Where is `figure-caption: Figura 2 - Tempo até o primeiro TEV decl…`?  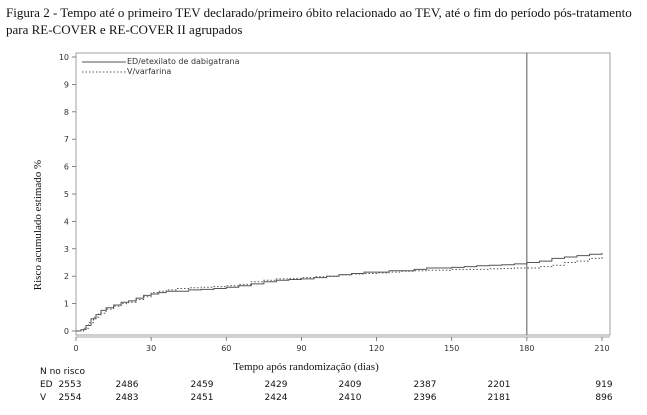 figure-caption: Figura 2 - Tempo até o primeiro TEV decl… is located at coordinates (319, 21).